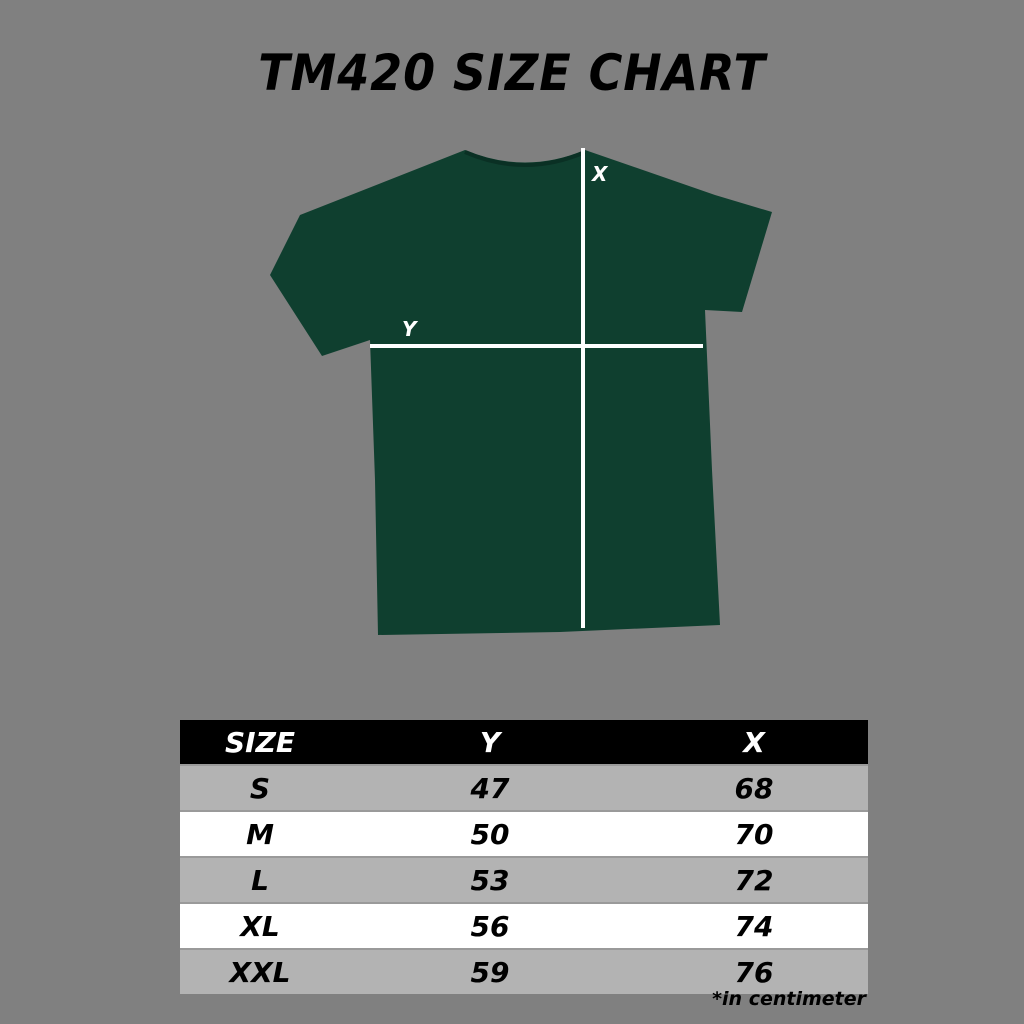 This screenshot has width=1024, height=1024. I want to click on x-cell: 70, so click(754, 833).